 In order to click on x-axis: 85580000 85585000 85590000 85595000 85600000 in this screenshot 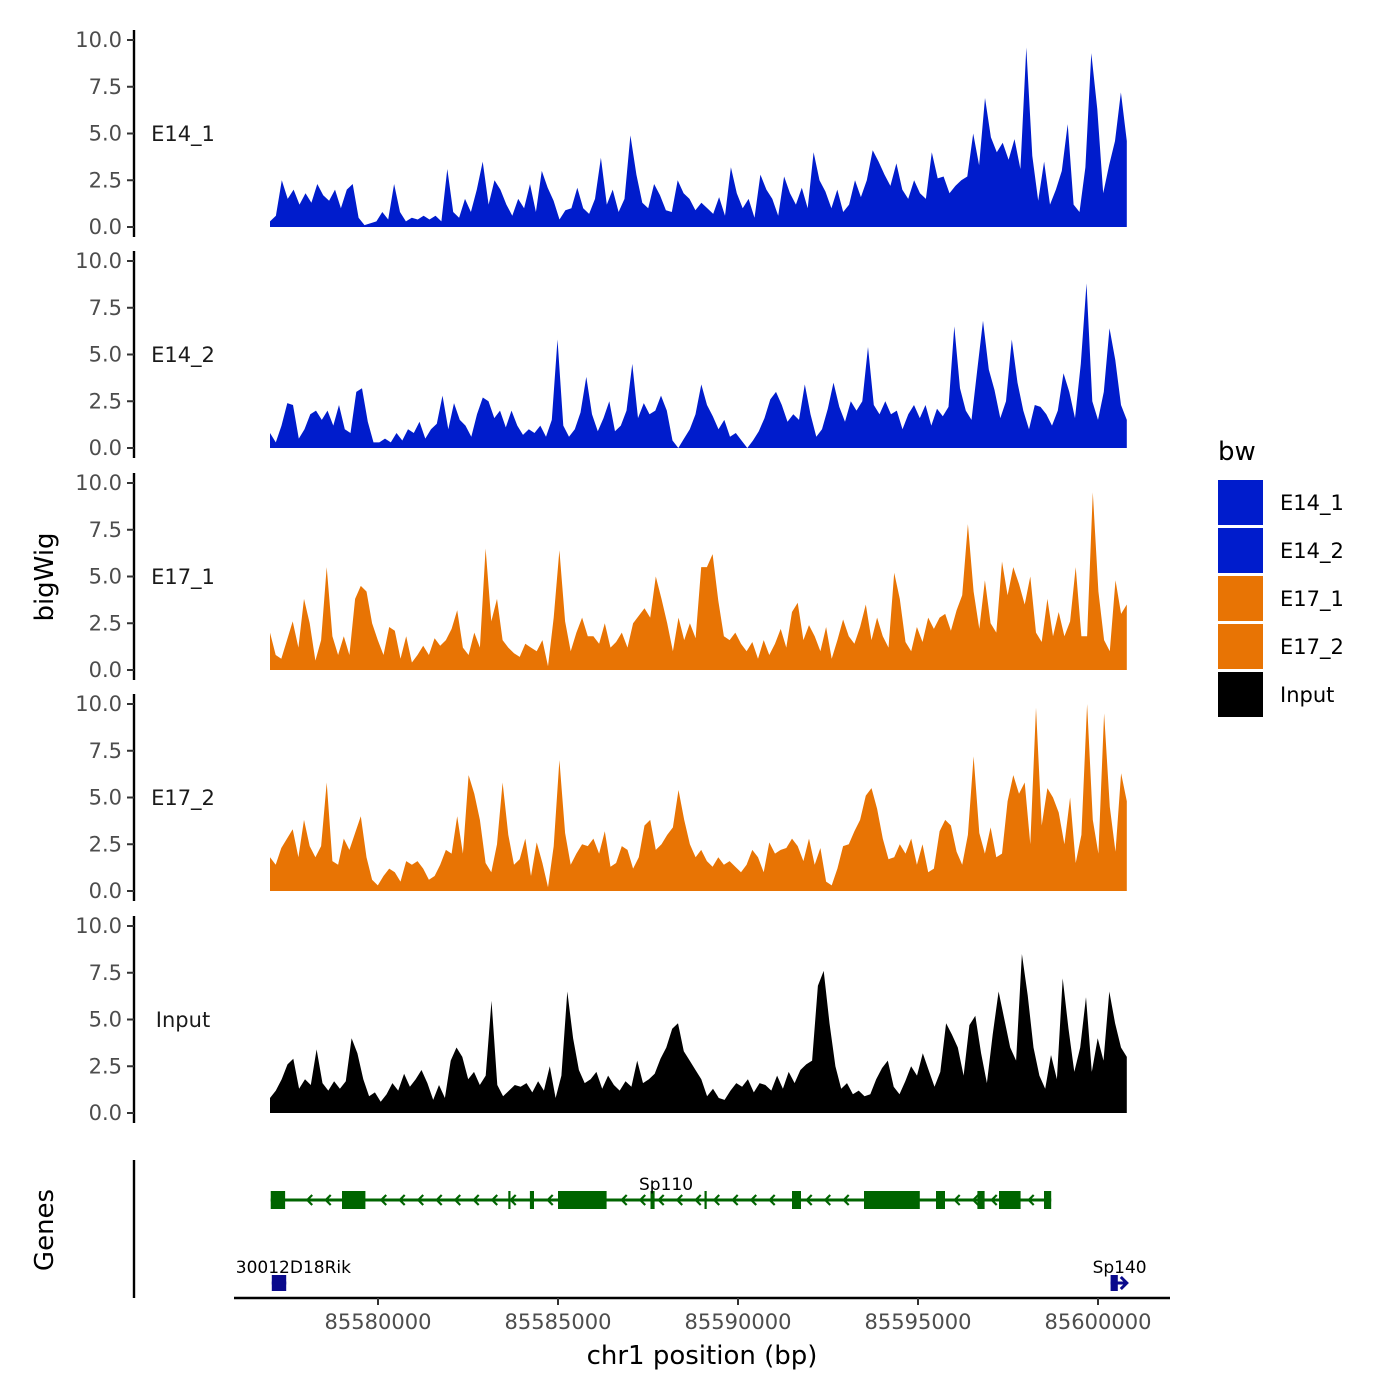, I will do `click(702, 1315)`.